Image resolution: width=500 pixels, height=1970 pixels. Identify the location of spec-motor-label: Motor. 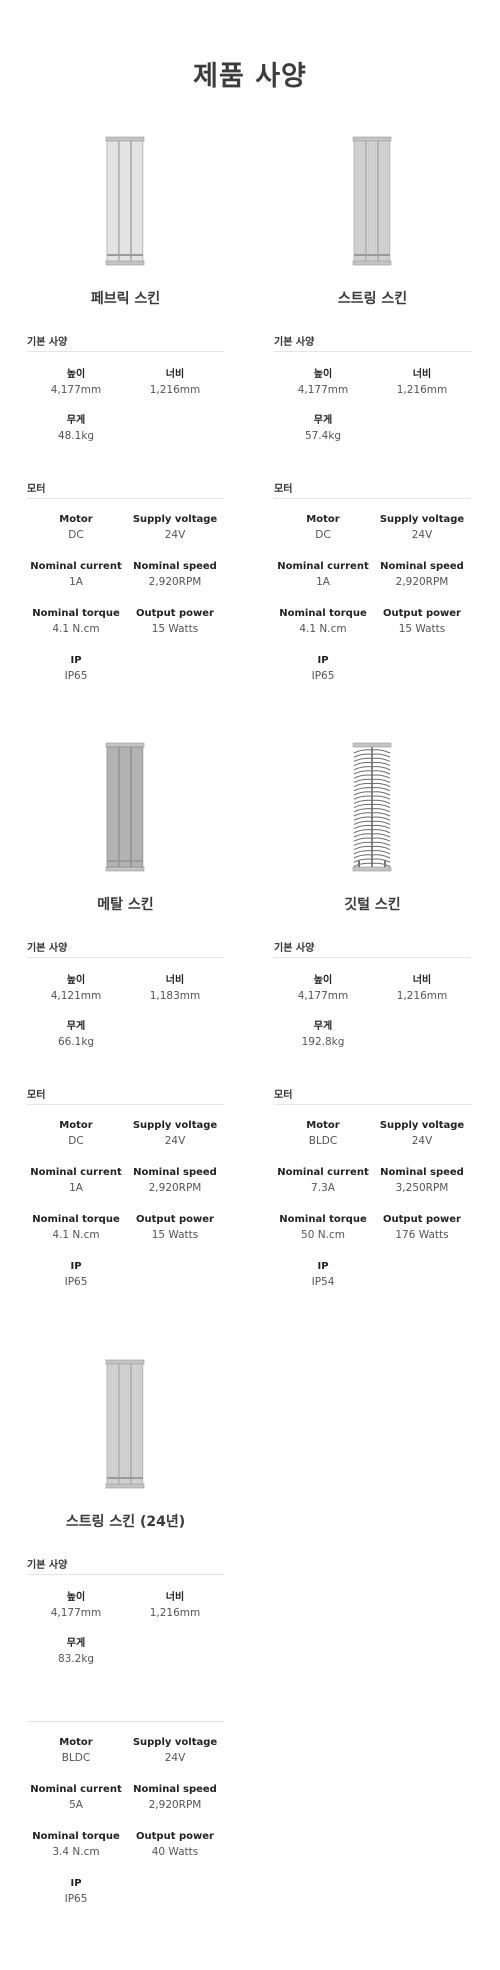
(76, 1125).